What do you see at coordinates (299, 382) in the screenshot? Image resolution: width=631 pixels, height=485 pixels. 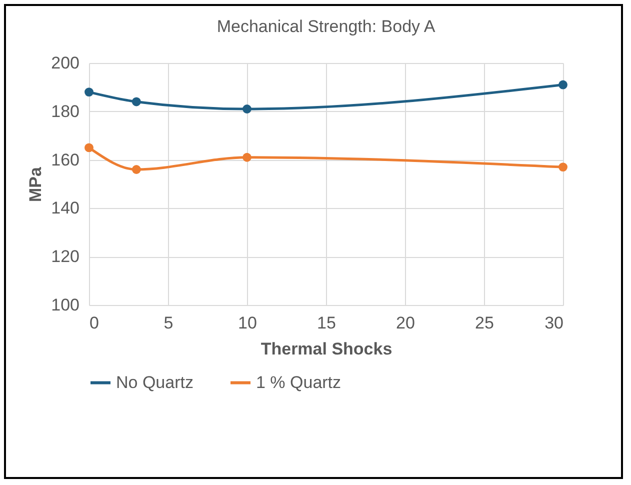 I see `legend-label: 1 % Quartz` at bounding box center [299, 382].